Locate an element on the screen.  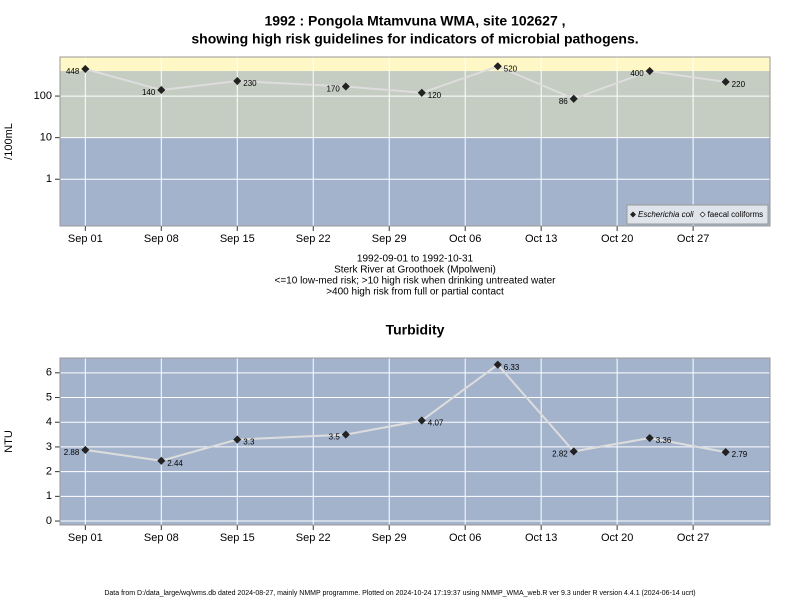
y-tick-label: 100 is located at coordinates (43, 96).